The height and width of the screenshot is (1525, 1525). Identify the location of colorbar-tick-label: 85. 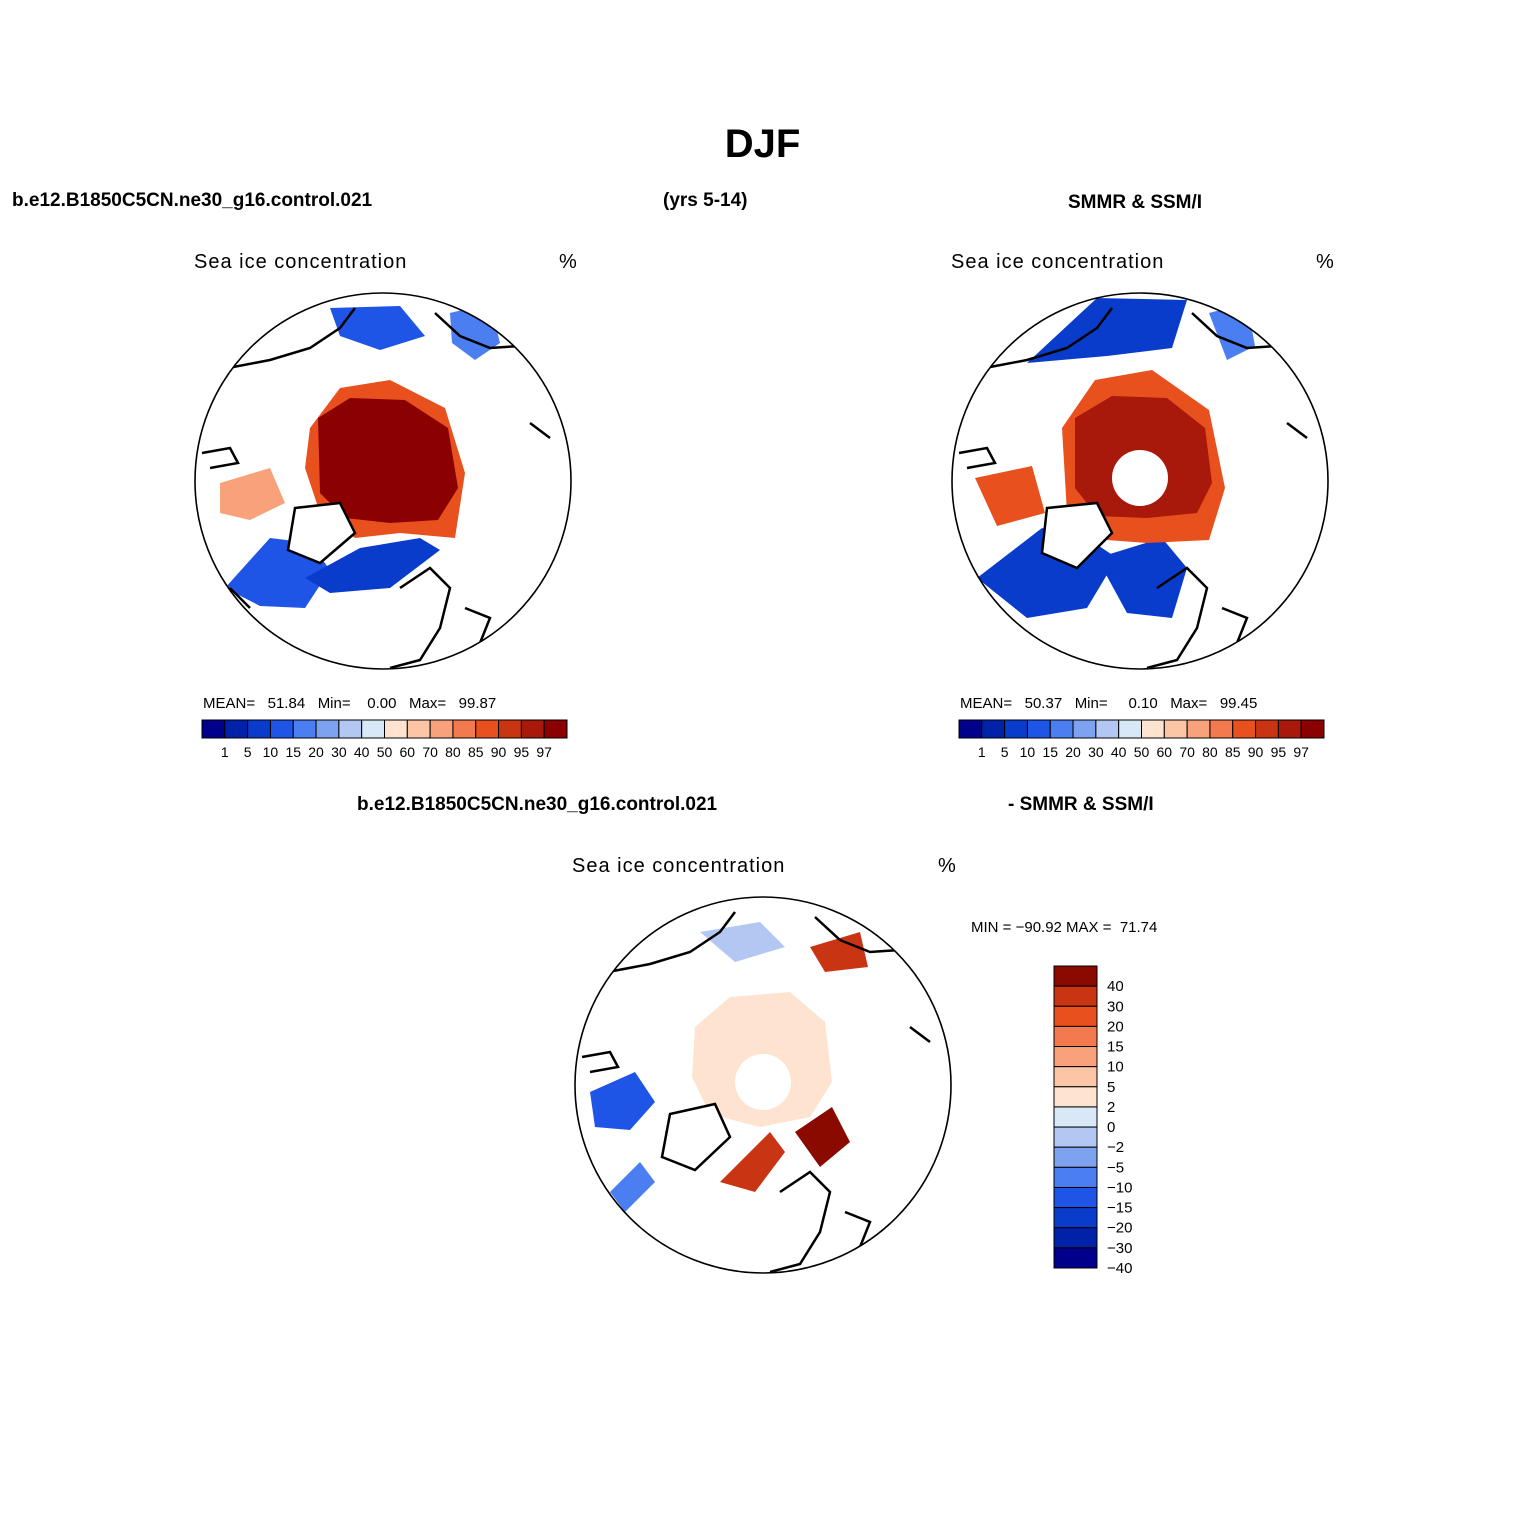
(476, 752).